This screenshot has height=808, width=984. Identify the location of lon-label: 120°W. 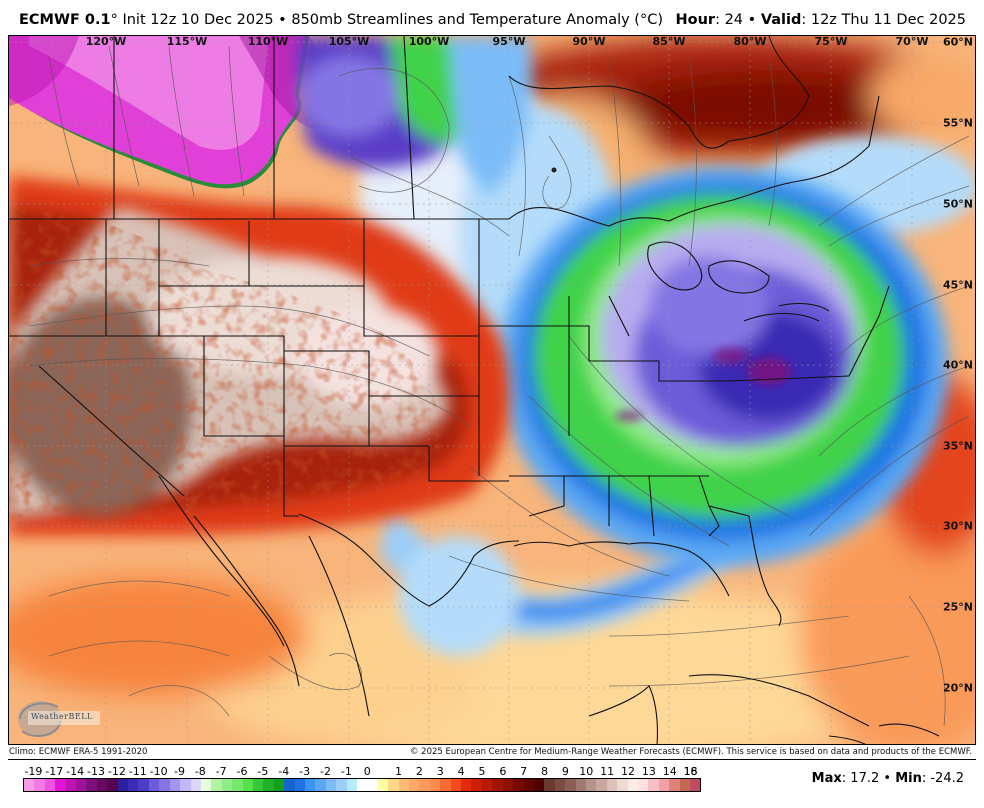
(106, 41).